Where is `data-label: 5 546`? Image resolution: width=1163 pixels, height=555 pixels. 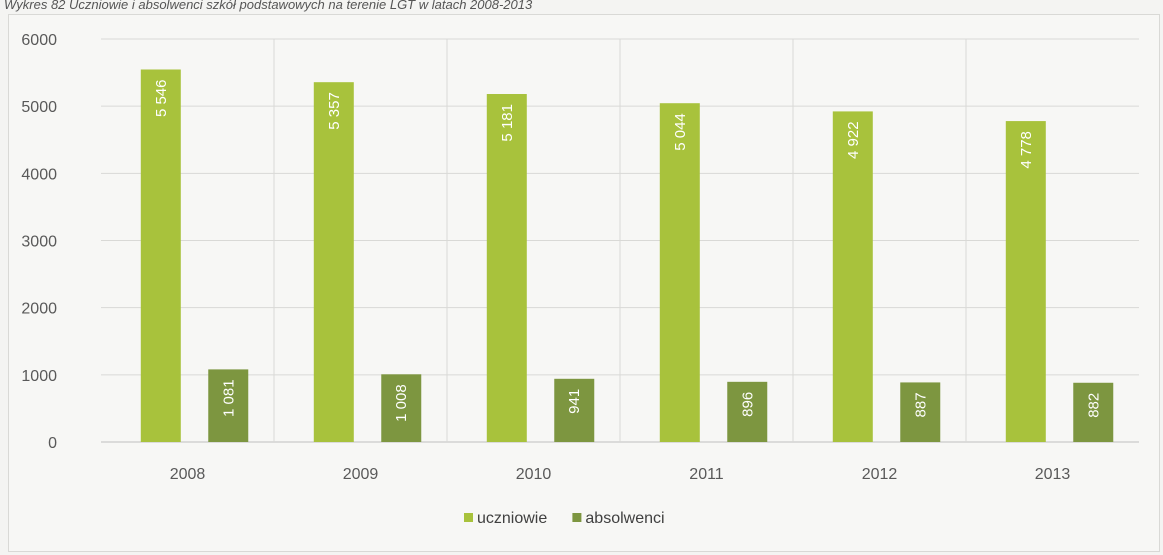
data-label: 5 546 is located at coordinates (161, 98).